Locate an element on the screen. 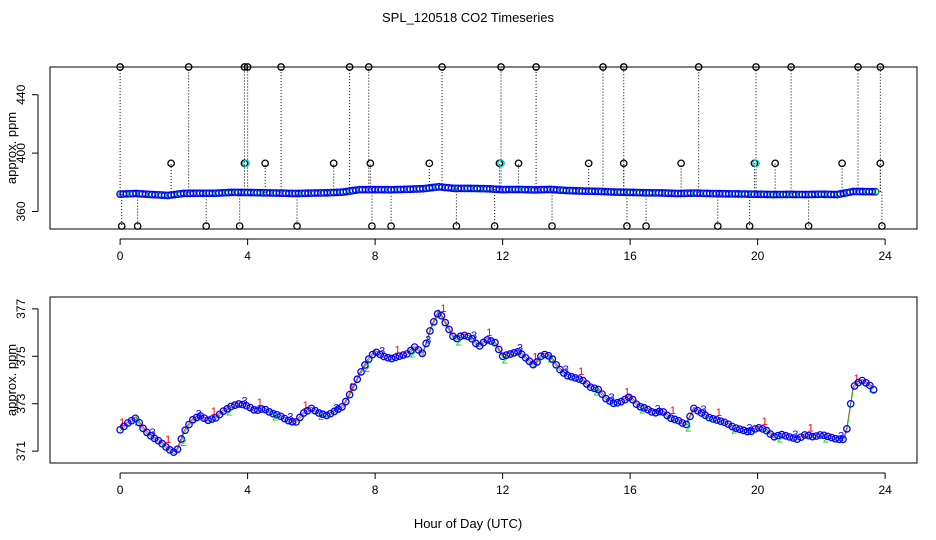  bottom-x-axis: 0 4 8 12 16 20 24 is located at coordinates (504, 484).